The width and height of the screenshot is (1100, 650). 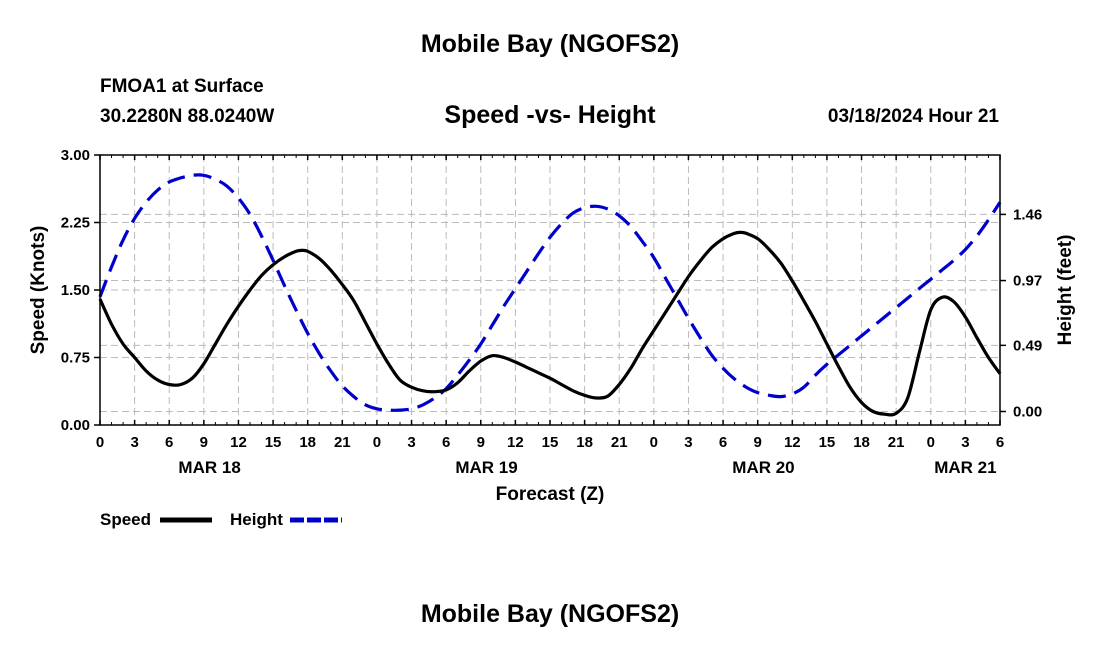 I want to click on station-coordinates: 30.2280N 88.0240W, so click(x=187, y=116).